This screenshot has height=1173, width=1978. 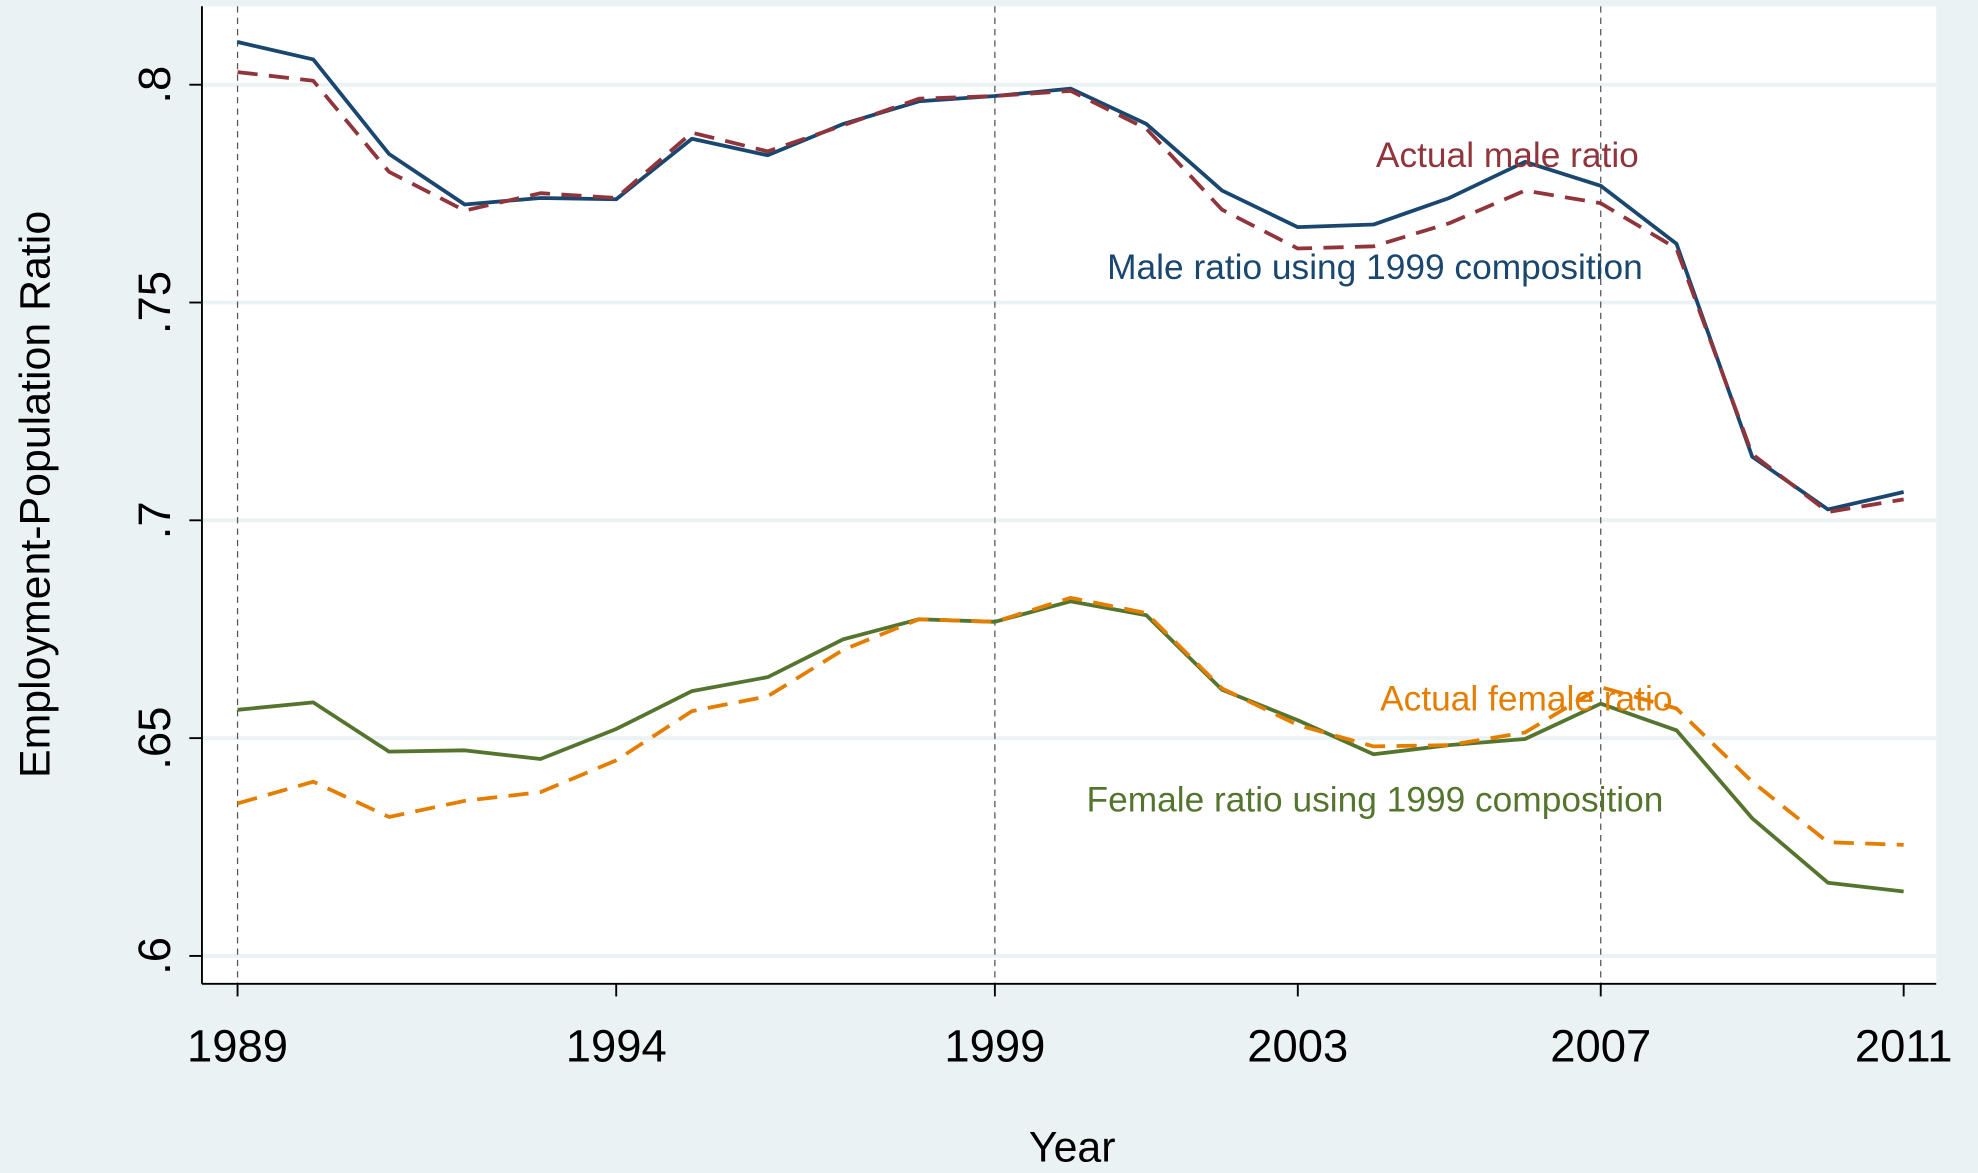 I want to click on y-axis-title: Employment-Population Ratio, so click(x=35, y=494).